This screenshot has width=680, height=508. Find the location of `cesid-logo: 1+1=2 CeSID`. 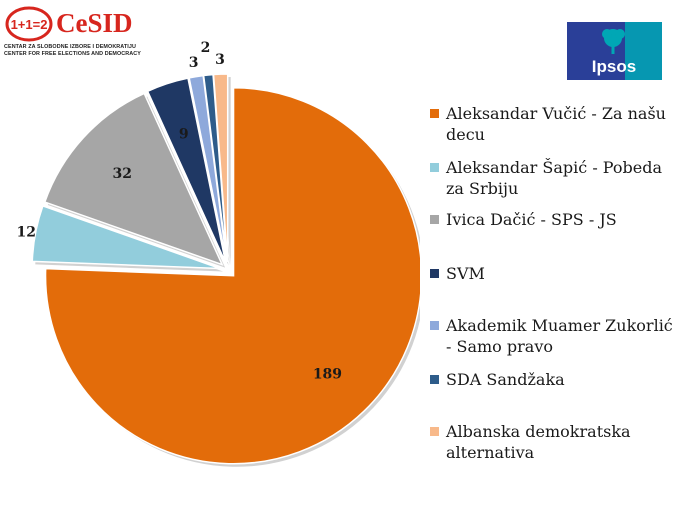

cesid-logo: 1+1=2 CeSID is located at coordinates (69, 24).